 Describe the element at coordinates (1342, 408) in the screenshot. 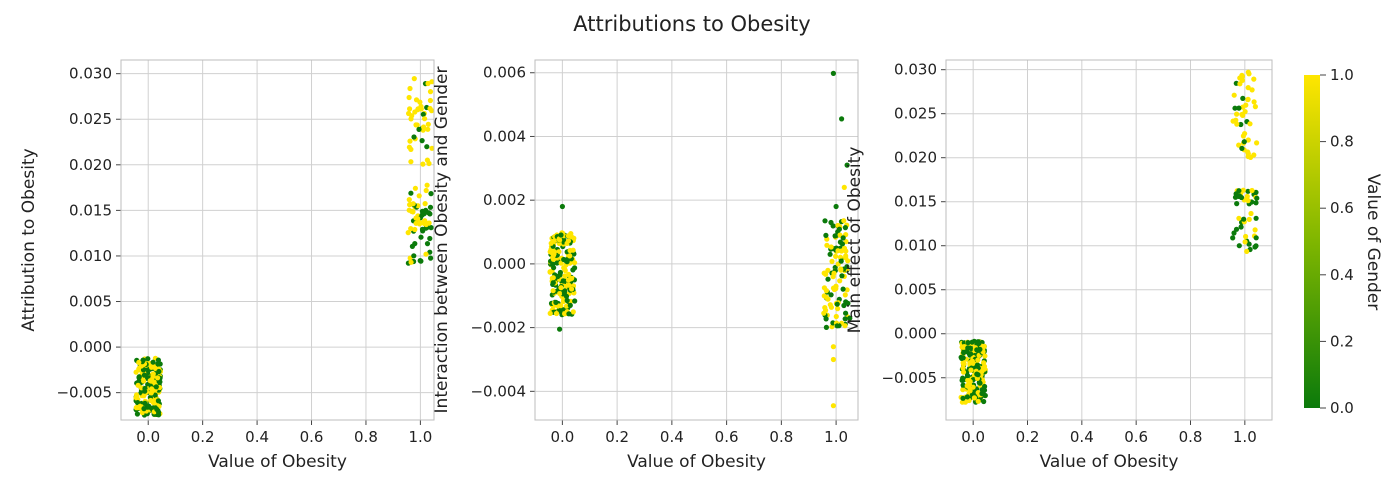

I see `colorbar-tick-label: 0.0` at that location.